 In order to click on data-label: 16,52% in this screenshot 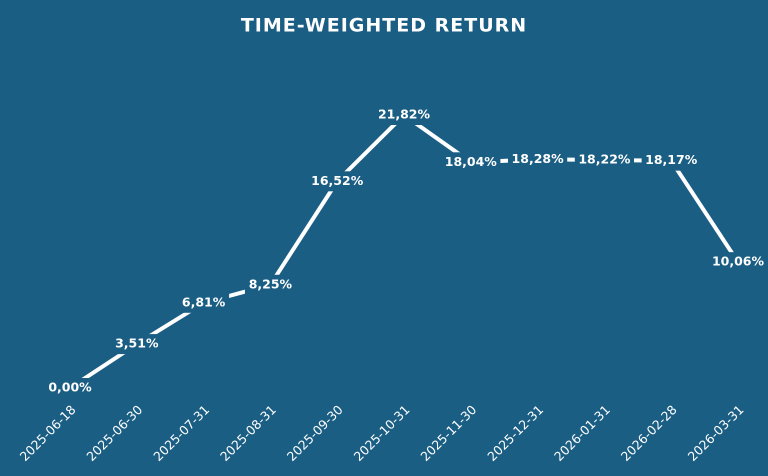, I will do `click(337, 180)`.